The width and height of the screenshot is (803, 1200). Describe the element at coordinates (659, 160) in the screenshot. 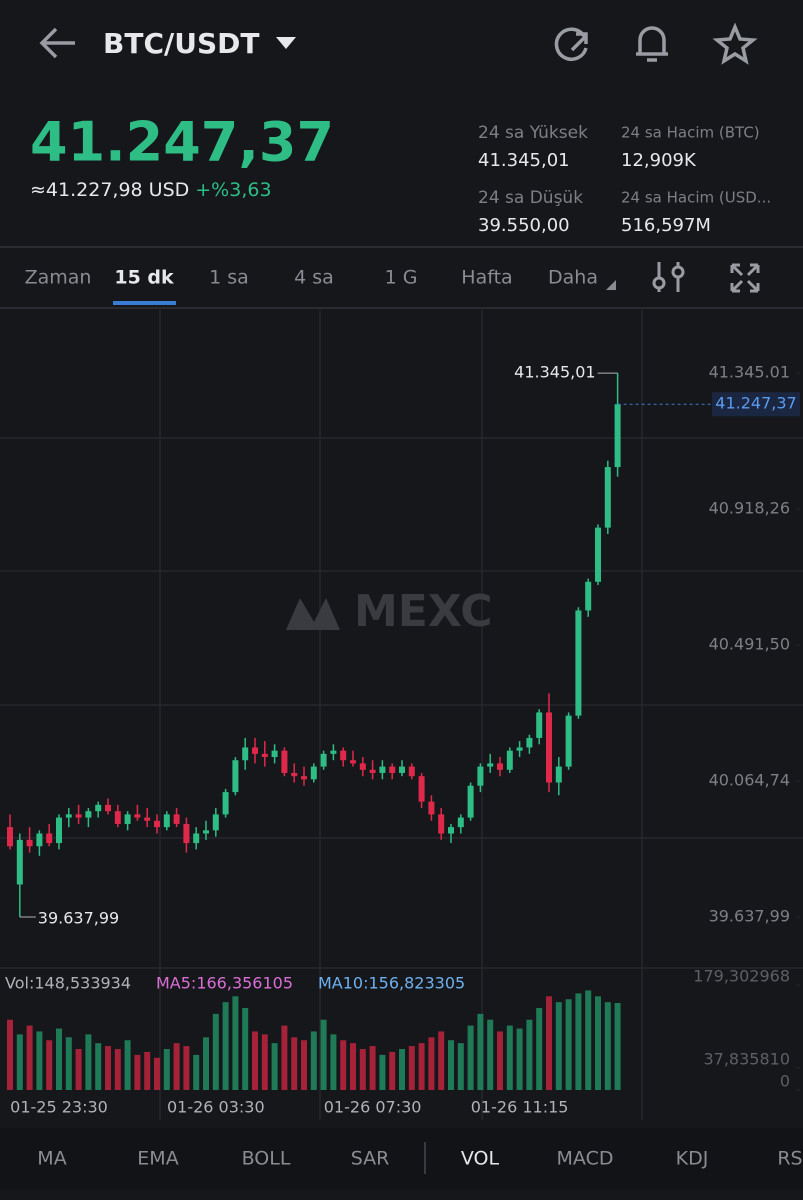

I see `stat-value: 12,909K` at that location.